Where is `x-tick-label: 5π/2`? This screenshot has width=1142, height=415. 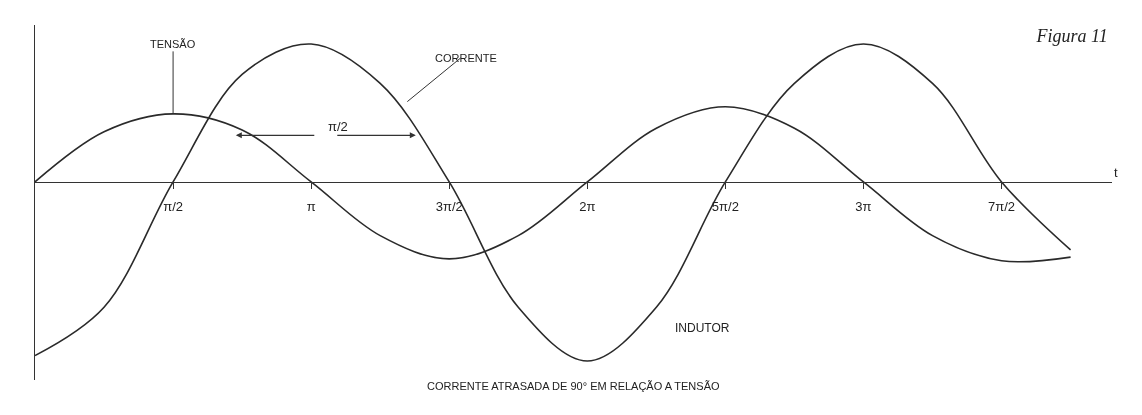
x-tick-label: 5π/2 is located at coordinates (725, 206).